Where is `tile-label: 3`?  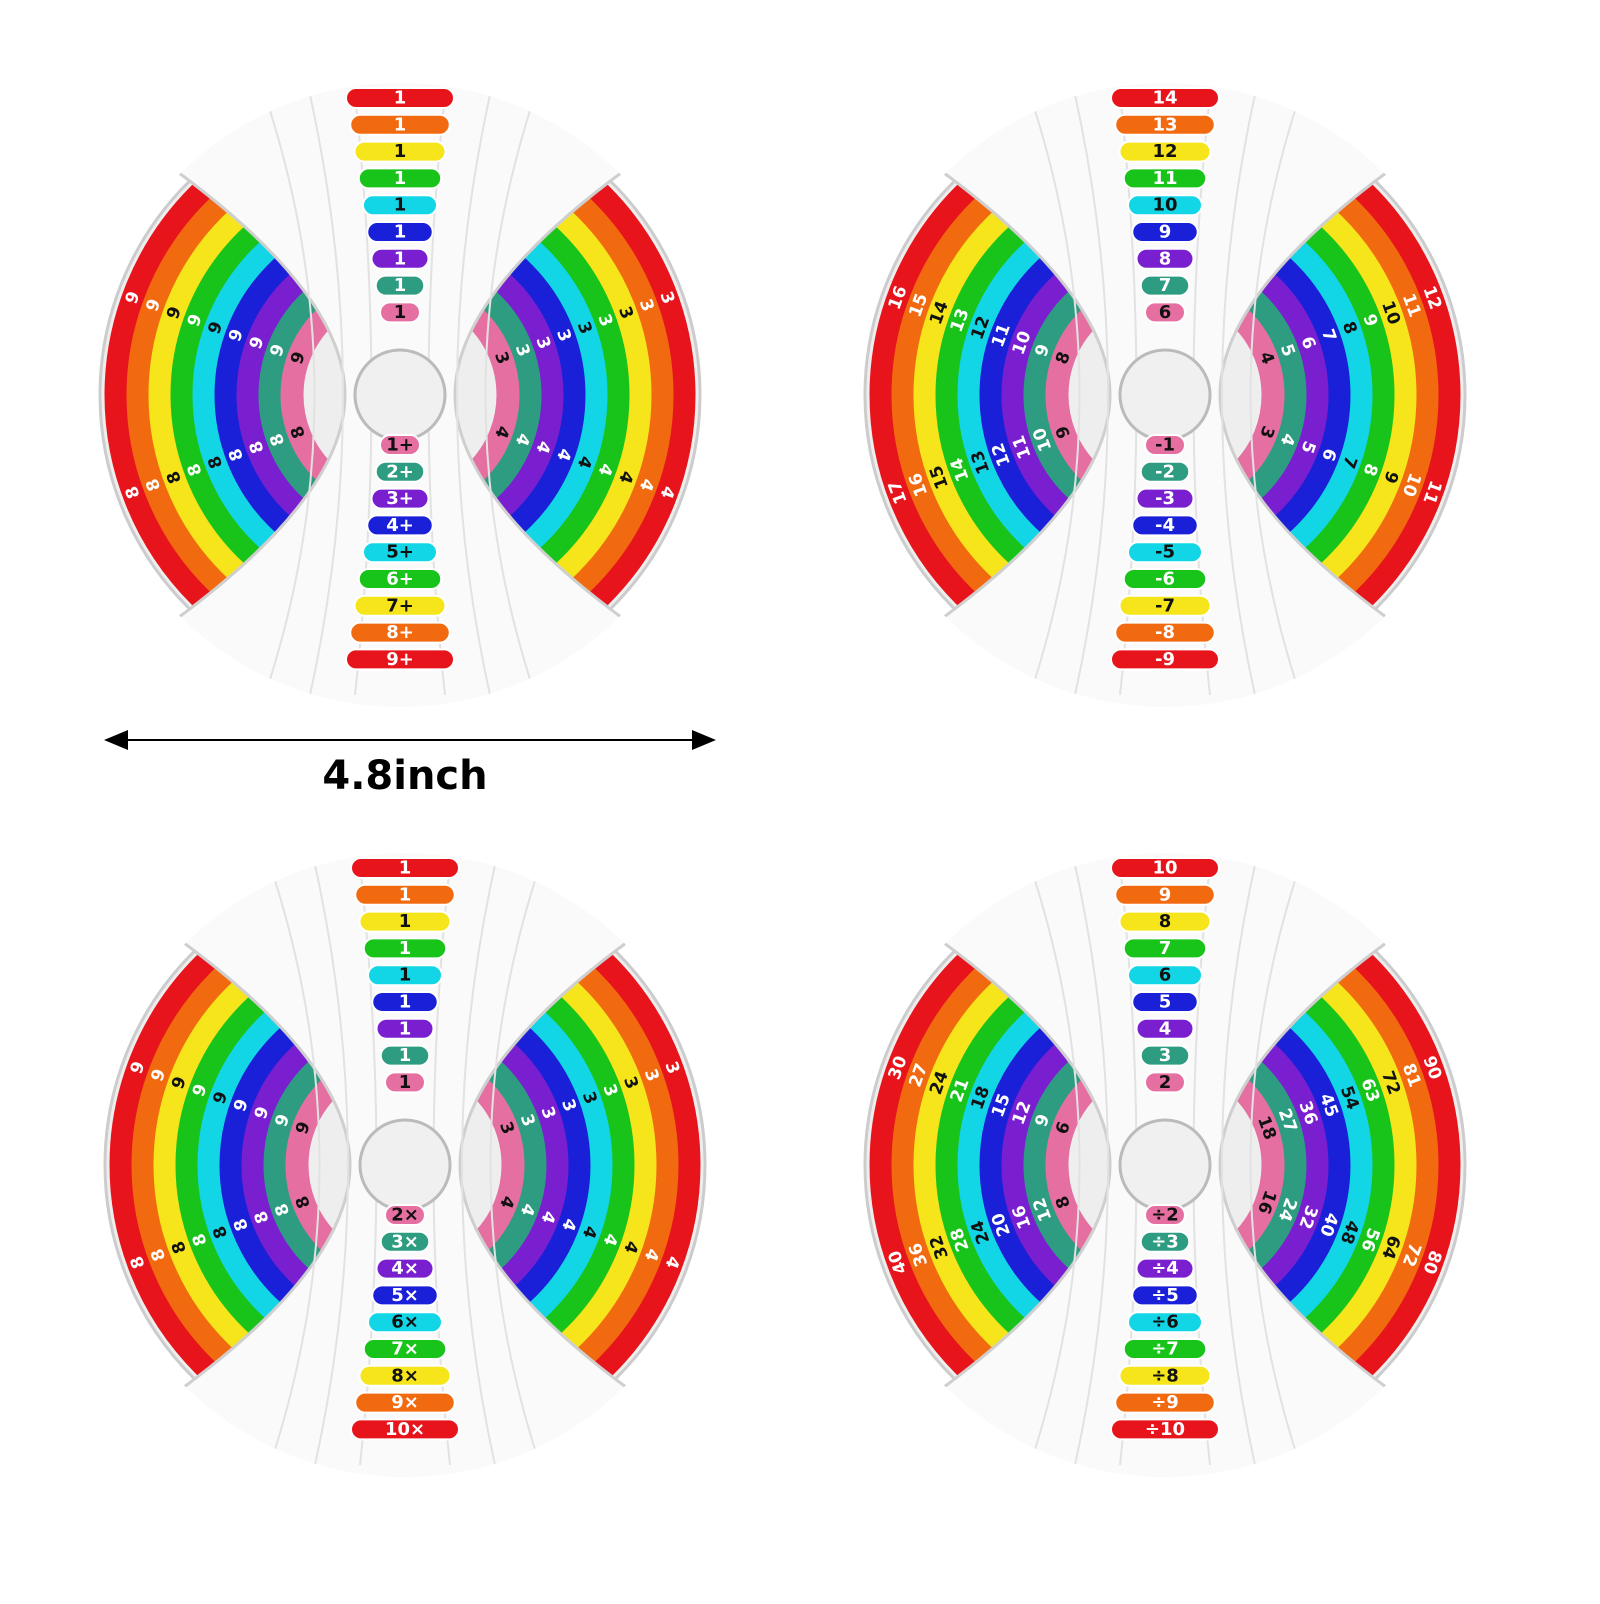
tile-label: 3 is located at coordinates (1165, 1055).